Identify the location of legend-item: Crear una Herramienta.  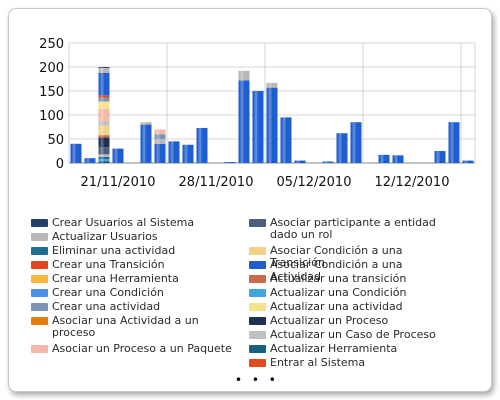
(131, 279).